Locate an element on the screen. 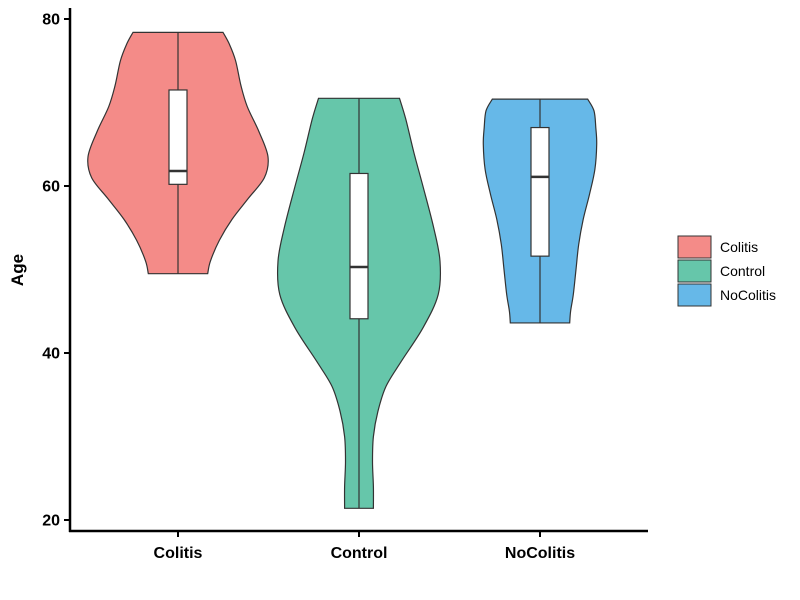 Image resolution: width=800 pixels, height=600 pixels. box-control is located at coordinates (359, 246).